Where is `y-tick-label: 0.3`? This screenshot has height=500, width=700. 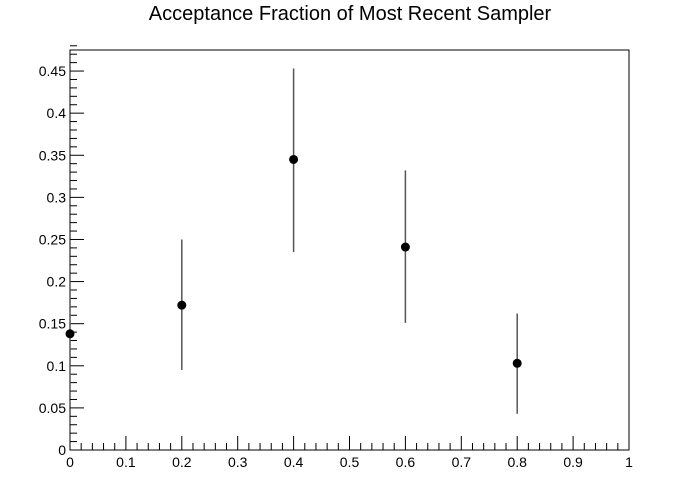 y-tick-label: 0.3 is located at coordinates (57, 197).